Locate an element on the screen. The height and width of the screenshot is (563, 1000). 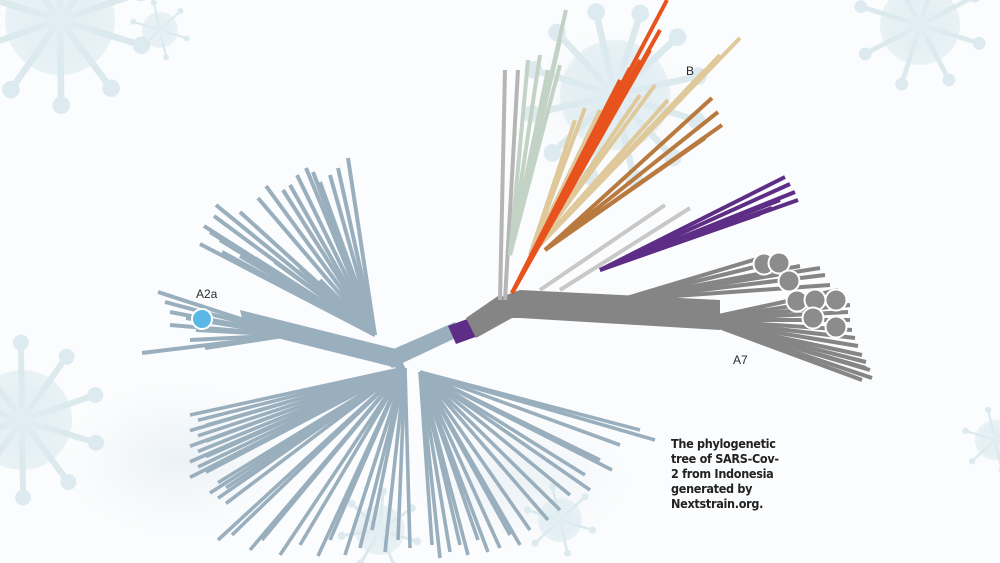
clade-b-red-branch is located at coordinates (566, 186).